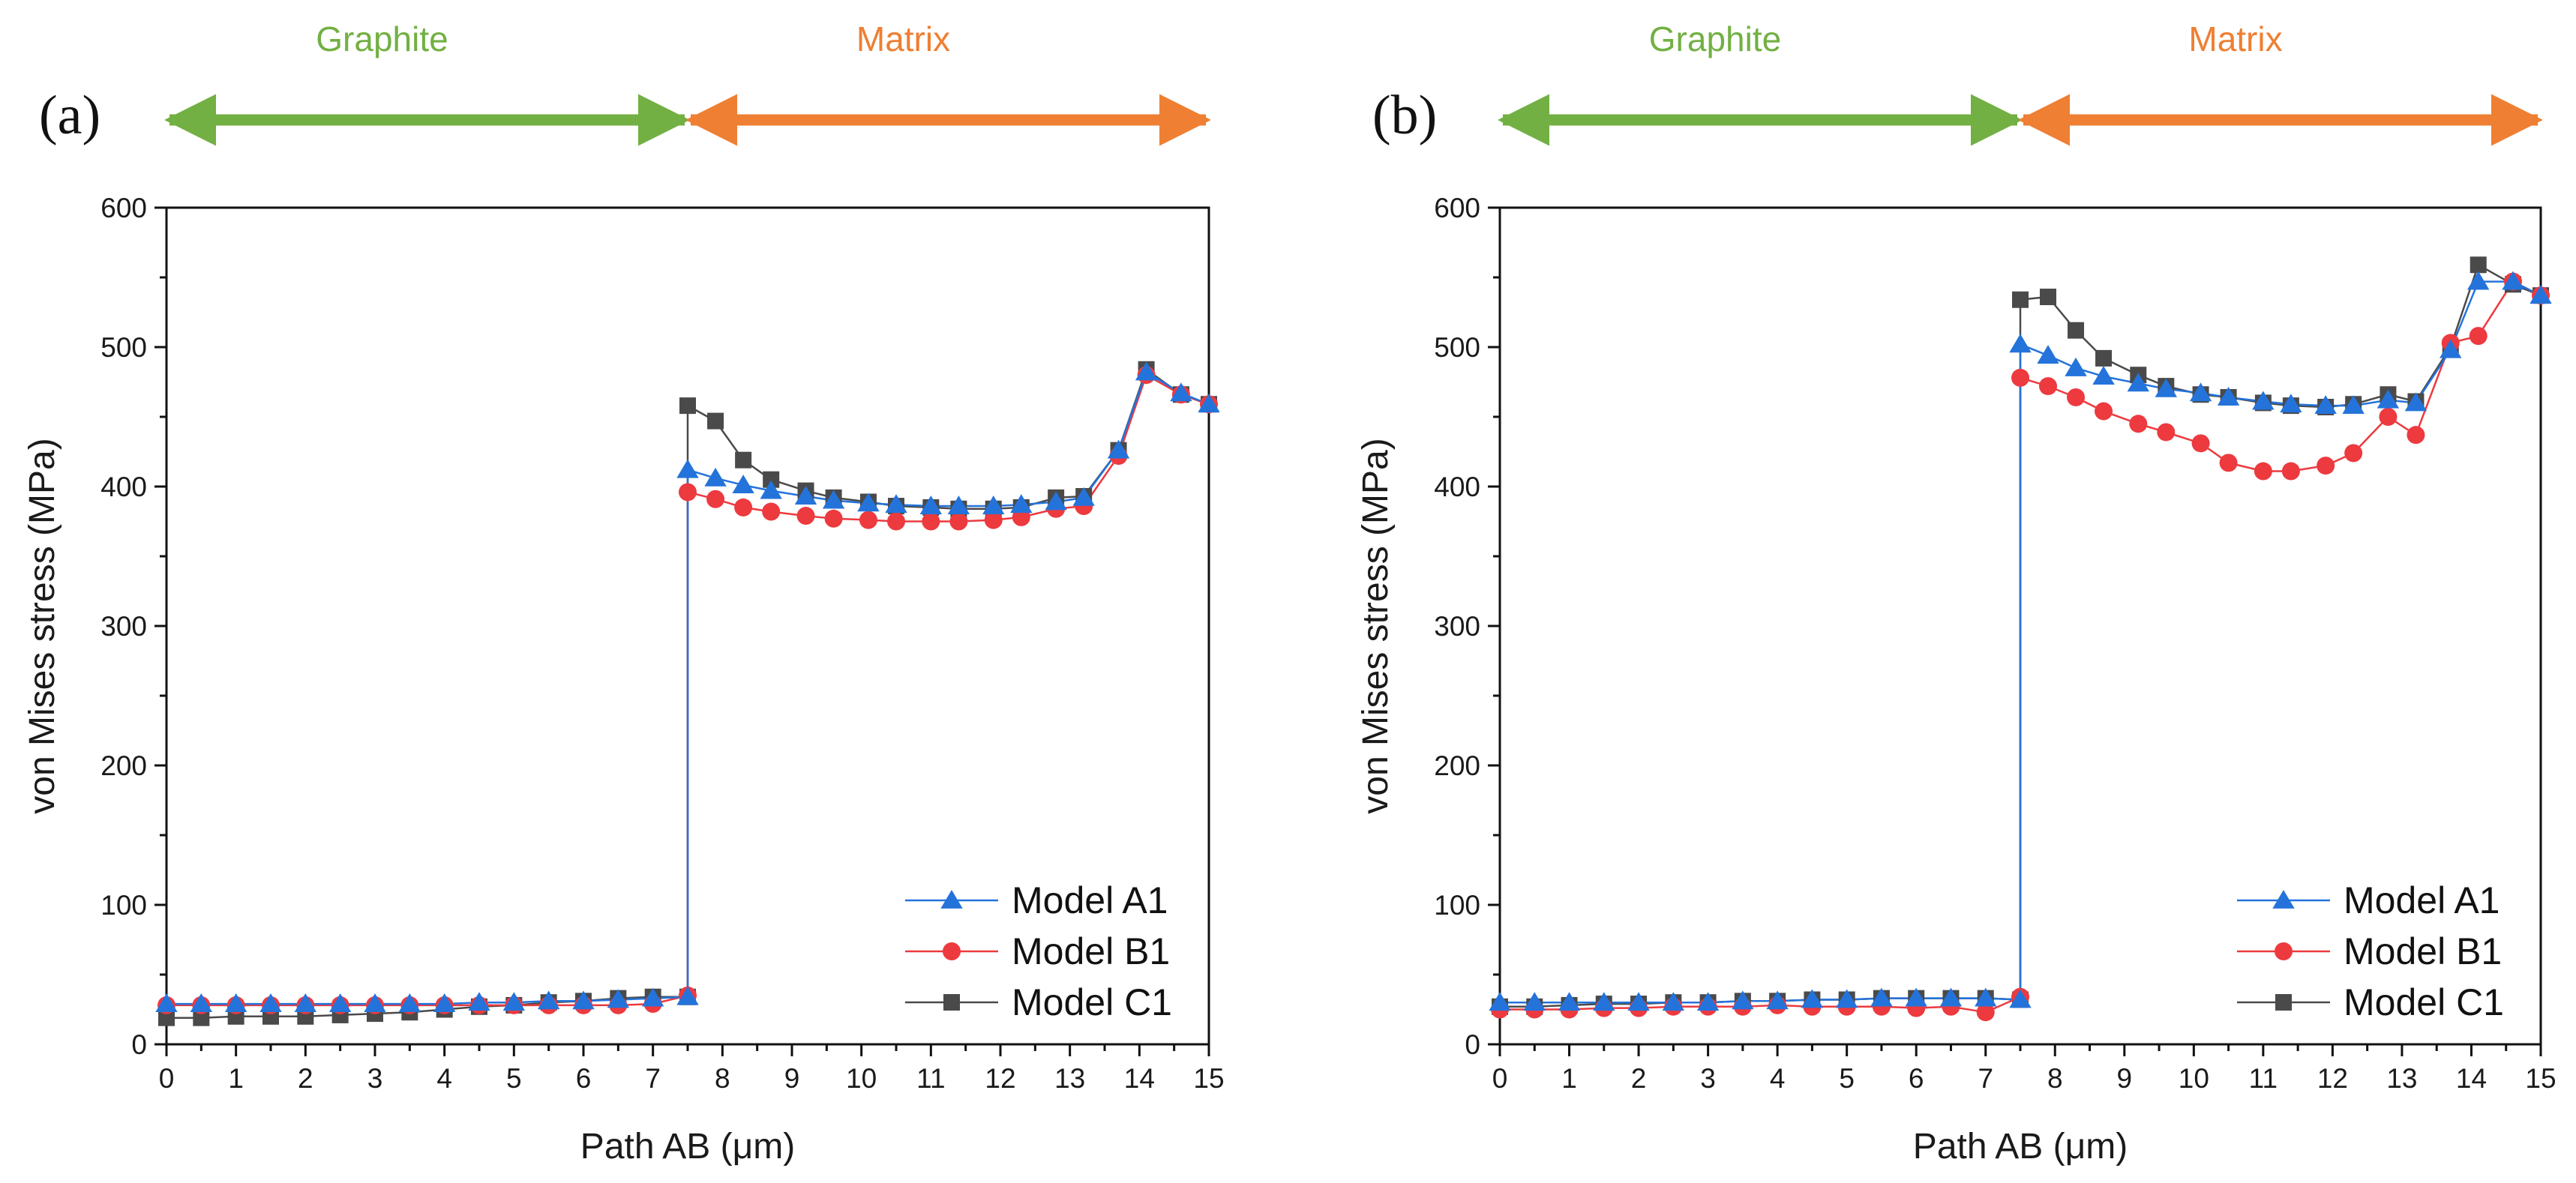 The width and height of the screenshot is (2576, 1183). What do you see at coordinates (1569, 1078) in the screenshot?
I see `x-tick-label: 1` at bounding box center [1569, 1078].